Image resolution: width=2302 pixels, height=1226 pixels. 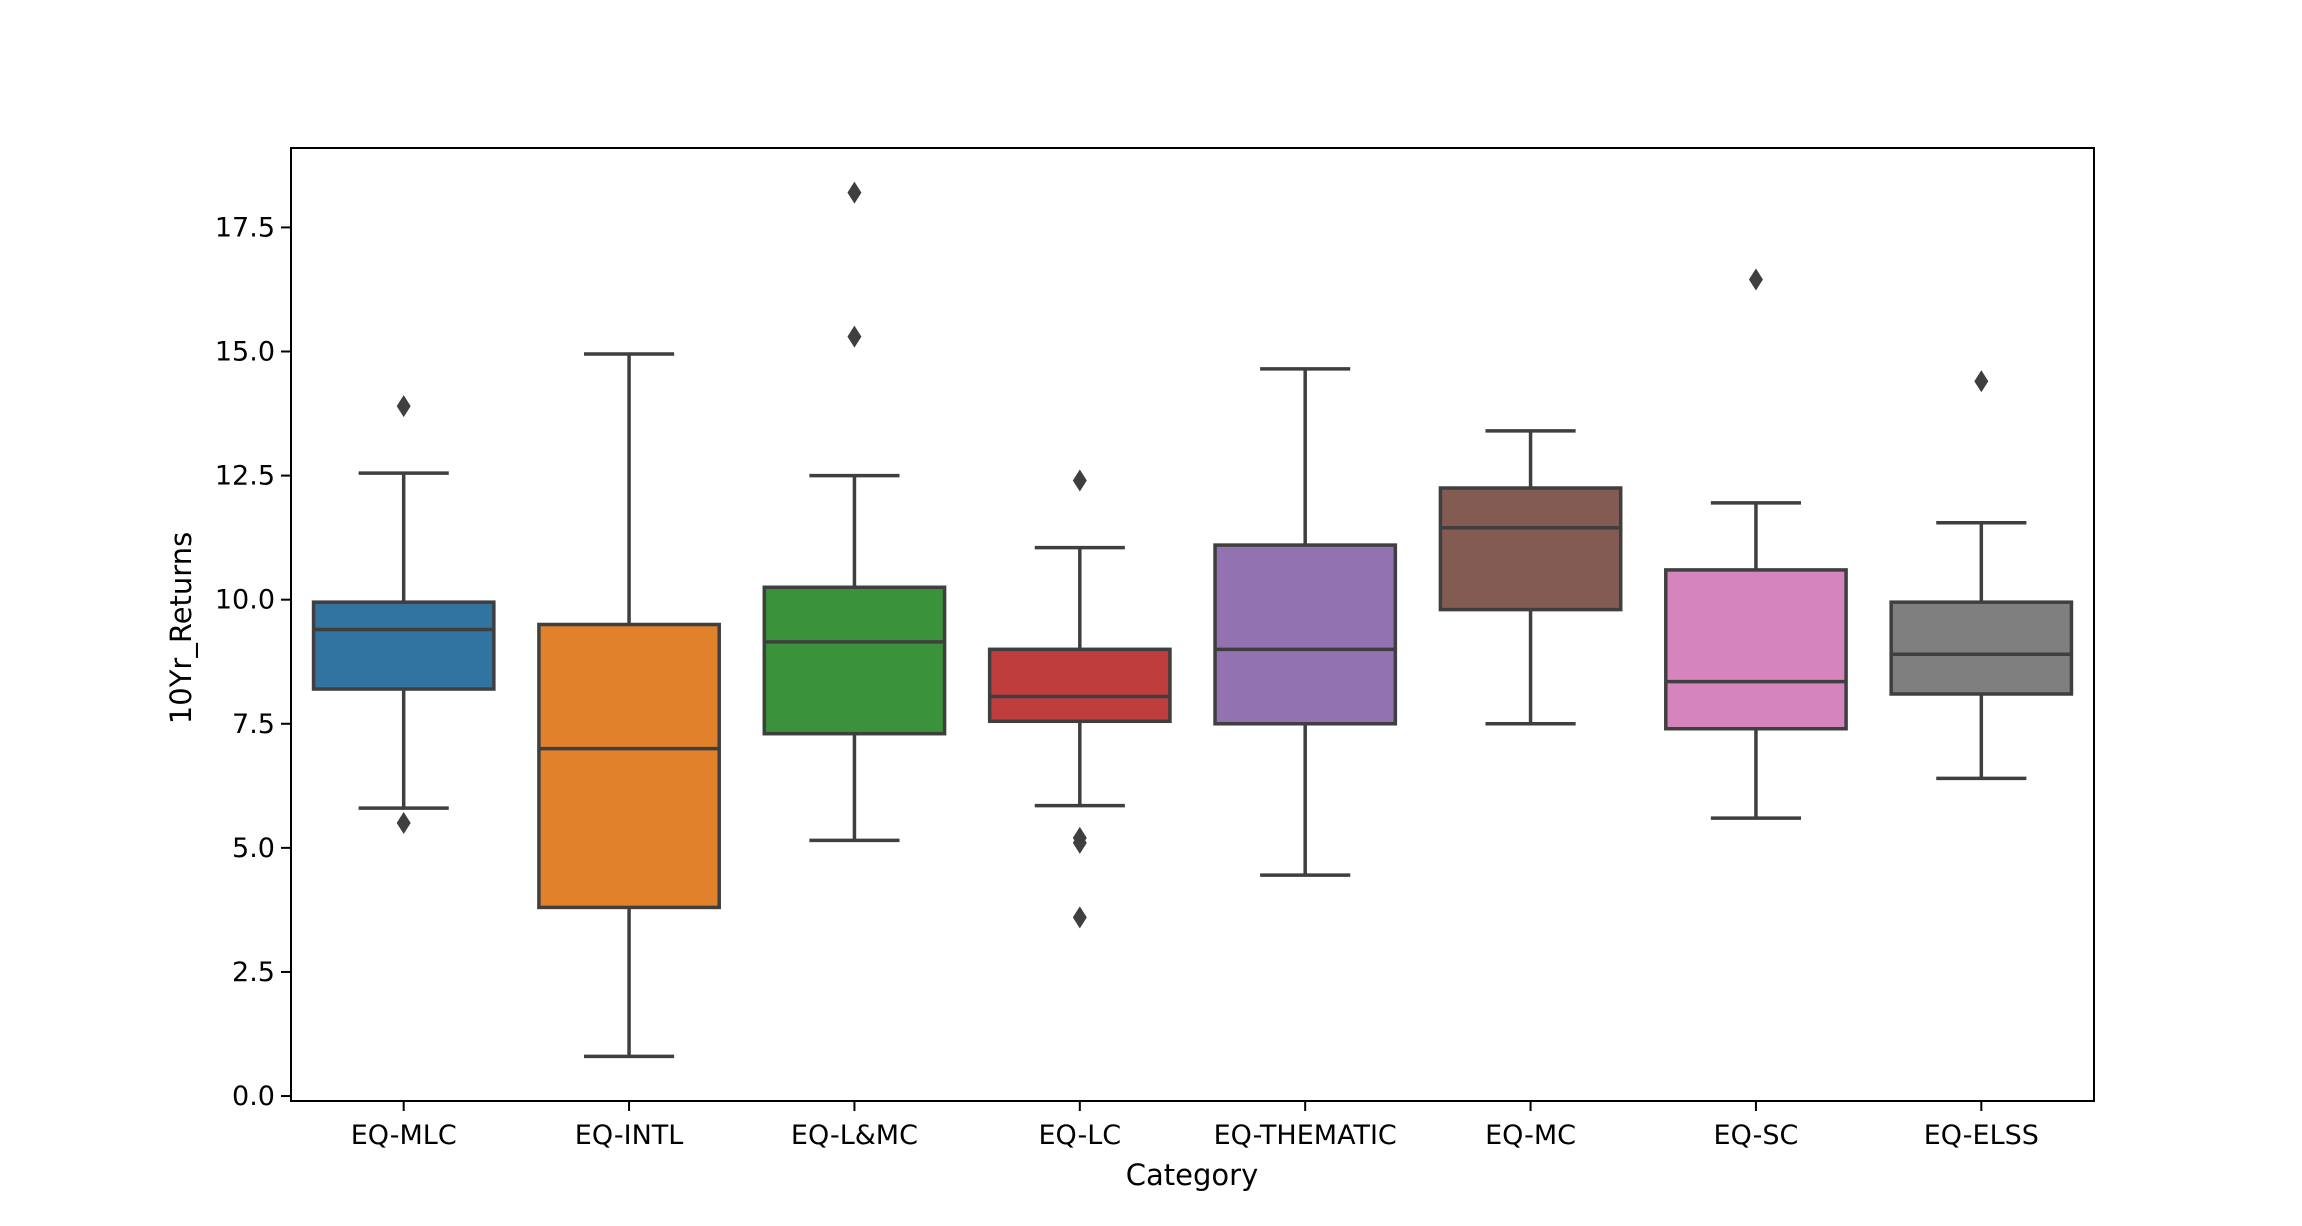 I want to click on x-tick-label: EQ-ELSS, so click(x=1981, y=1135).